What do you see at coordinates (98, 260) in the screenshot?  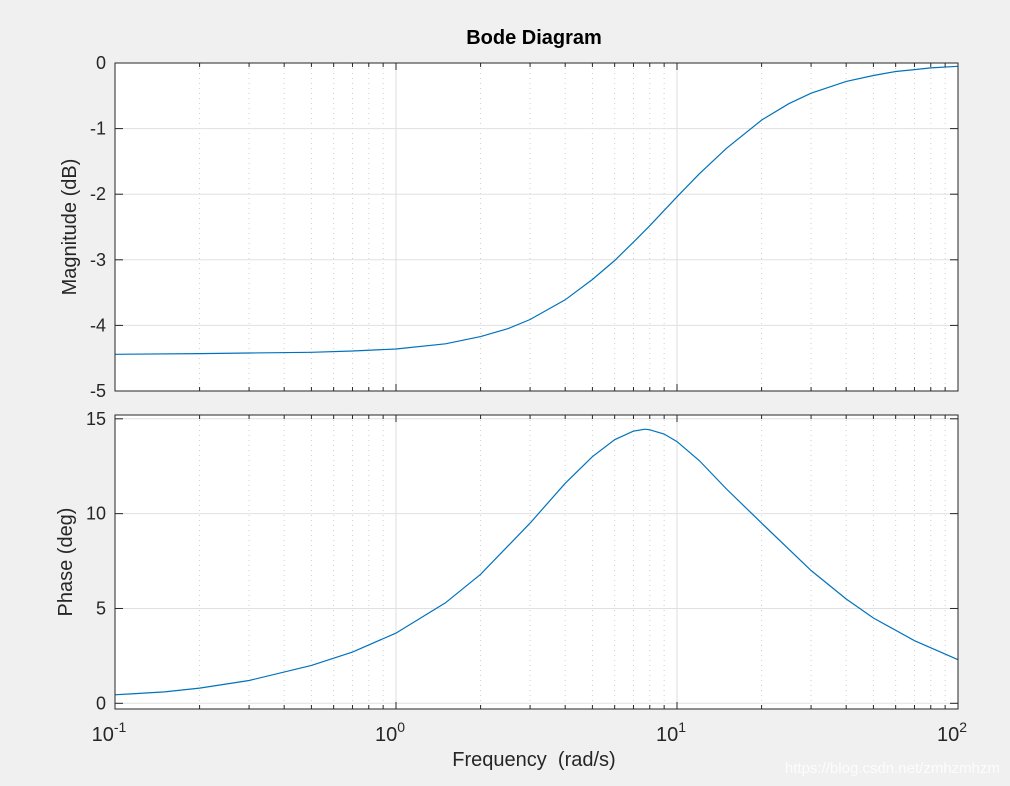 I see `magnitude-y-tick-label: -3` at bounding box center [98, 260].